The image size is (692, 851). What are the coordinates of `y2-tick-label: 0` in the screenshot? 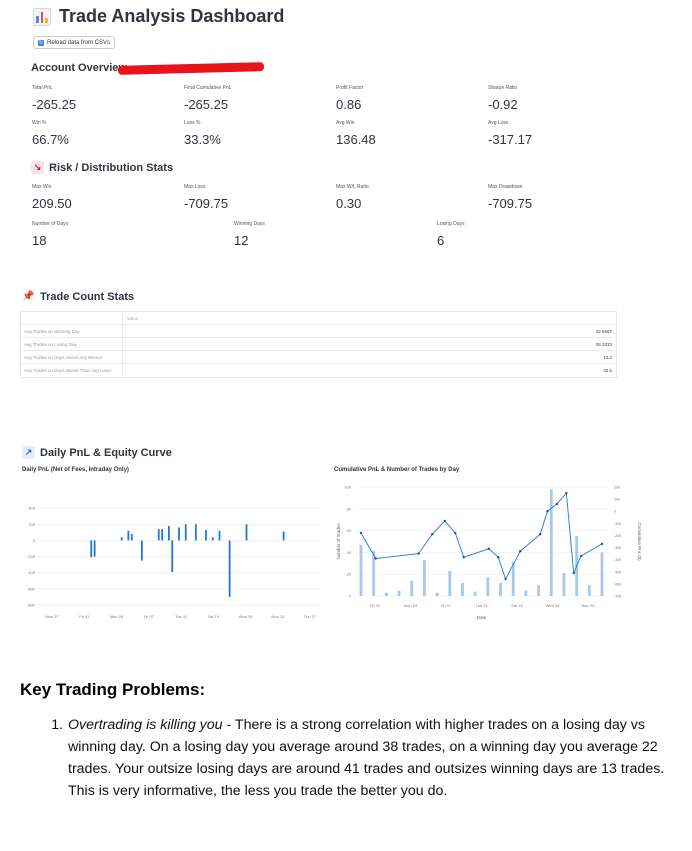 It's located at (615, 512).